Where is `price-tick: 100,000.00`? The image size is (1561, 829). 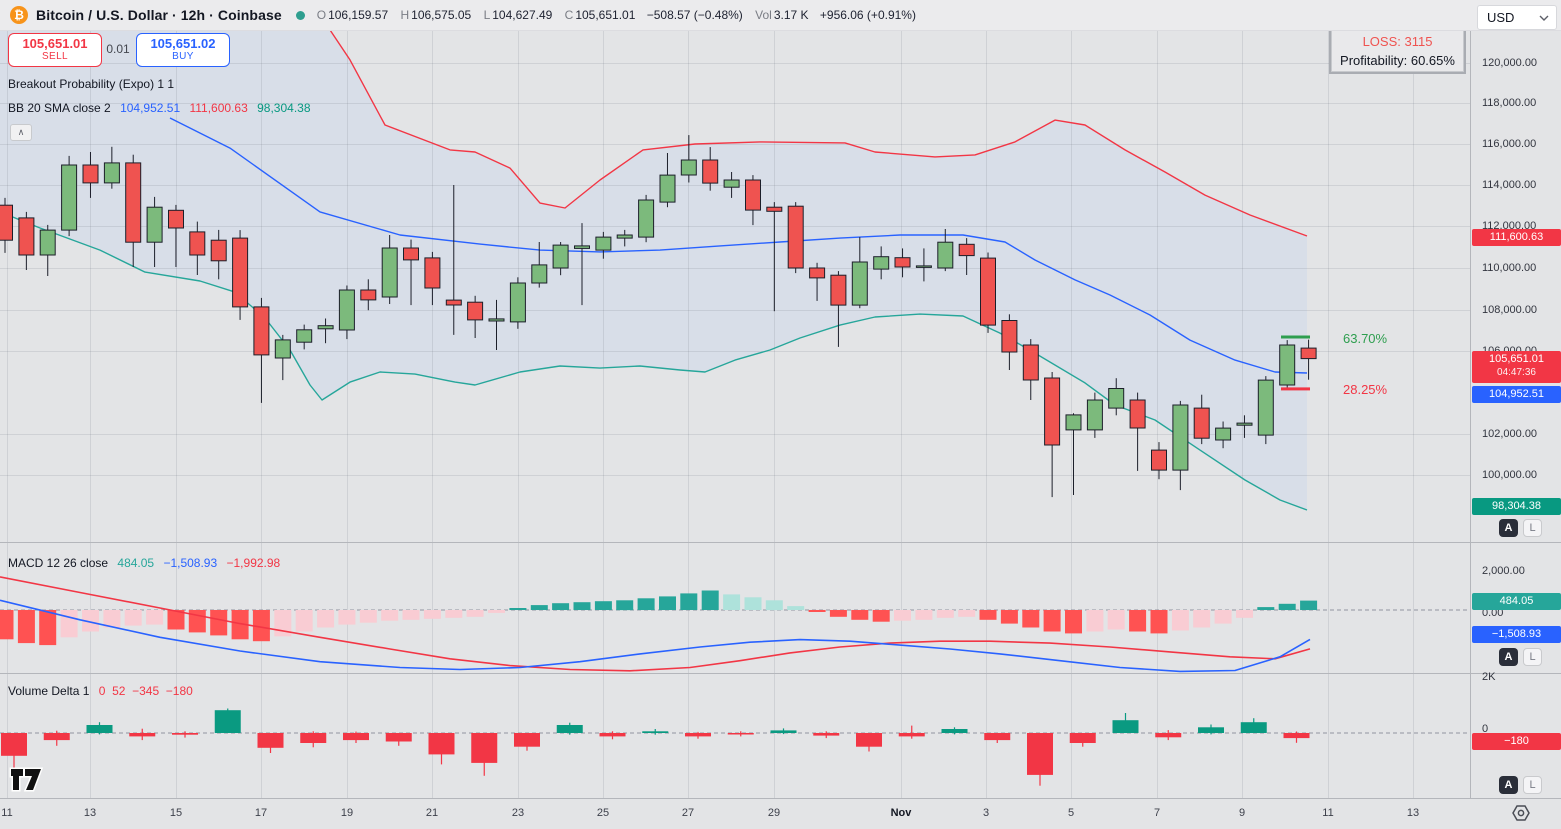
price-tick: 100,000.00 is located at coordinates (1510, 475).